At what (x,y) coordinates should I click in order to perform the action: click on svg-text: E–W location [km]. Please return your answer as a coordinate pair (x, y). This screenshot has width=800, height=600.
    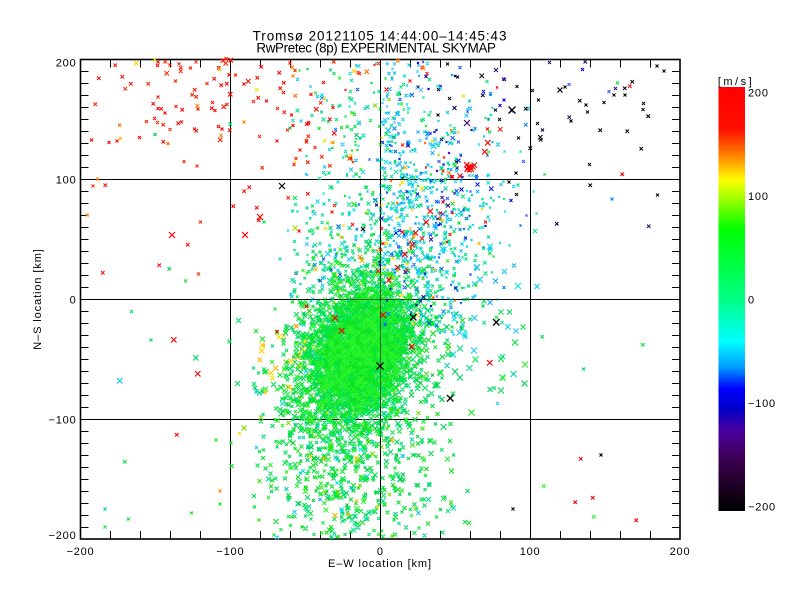
    Looking at the image, I should click on (380, 564).